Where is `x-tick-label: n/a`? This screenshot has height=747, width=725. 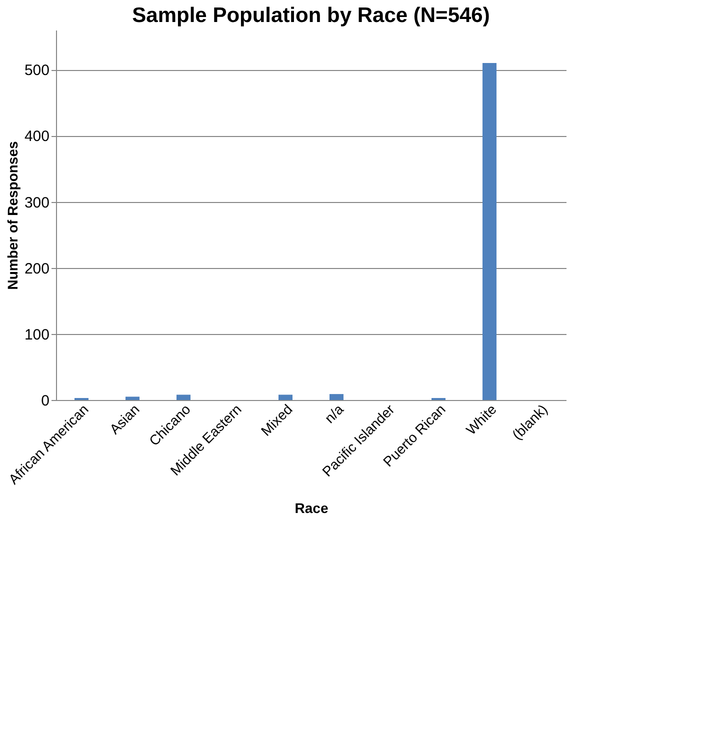 x-tick-label: n/a is located at coordinates (334, 413).